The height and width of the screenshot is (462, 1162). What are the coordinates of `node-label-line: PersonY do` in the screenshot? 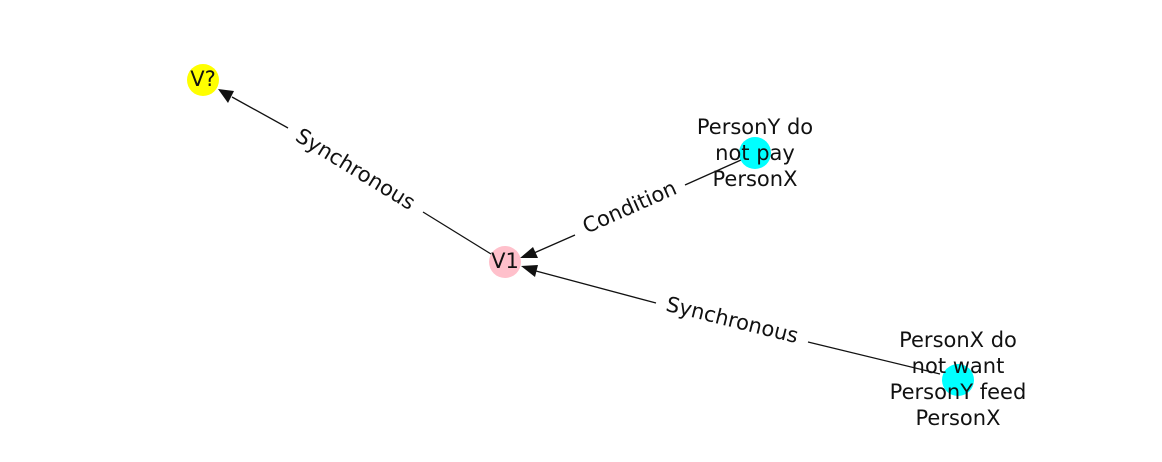 It's located at (755, 127).